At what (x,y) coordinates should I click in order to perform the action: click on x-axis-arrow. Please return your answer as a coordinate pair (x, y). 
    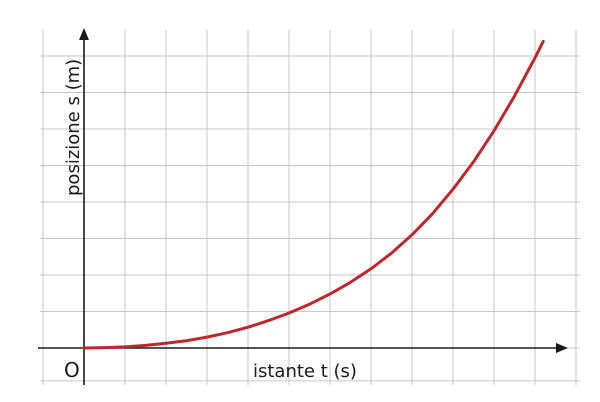
    Looking at the image, I should click on (562, 348).